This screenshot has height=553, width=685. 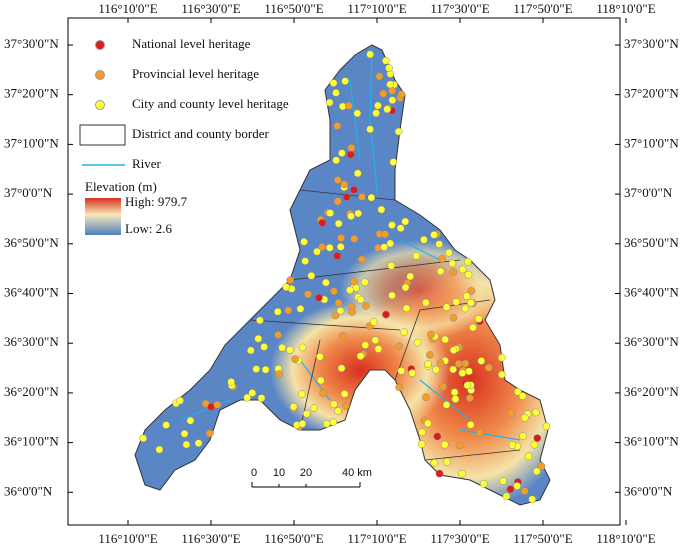 What do you see at coordinates (648, 192) in the screenshot?
I see `lat-label: 37°0'0"N` at bounding box center [648, 192].